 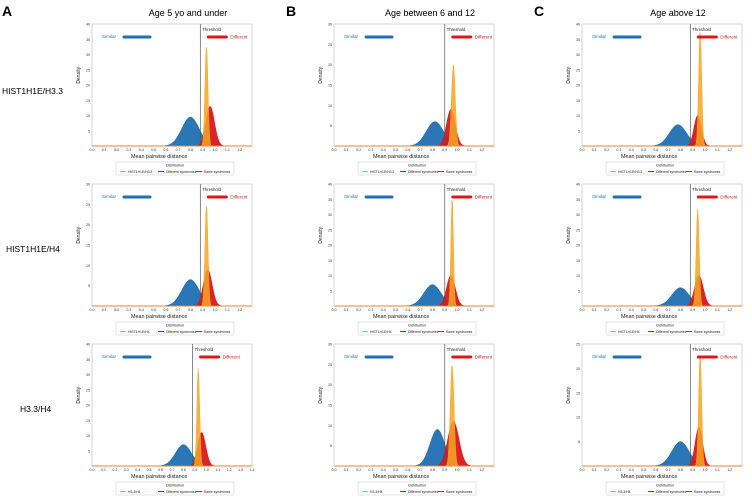 I want to click on column-title-3: Age above 12, so click(x=678, y=13).